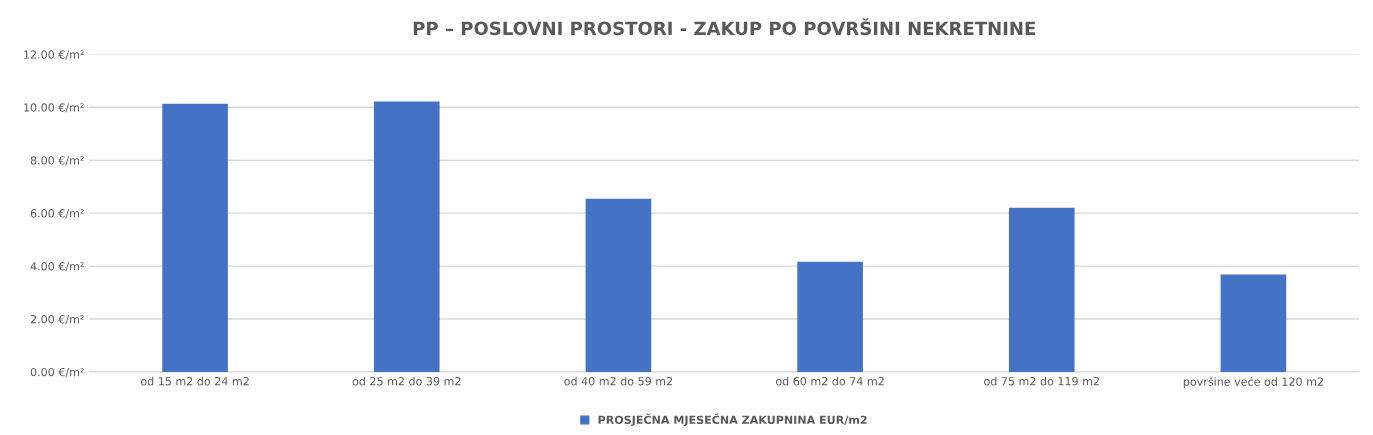 The width and height of the screenshot is (1373, 435). What do you see at coordinates (57, 319) in the screenshot?
I see `y-tick-label: 2.00 €/m²` at bounding box center [57, 319].